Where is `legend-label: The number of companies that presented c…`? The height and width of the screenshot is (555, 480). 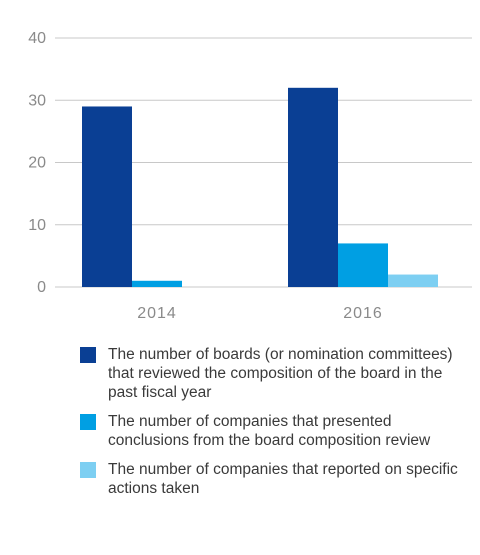 legend-label: The number of companies that presented c… is located at coordinates (269, 431).